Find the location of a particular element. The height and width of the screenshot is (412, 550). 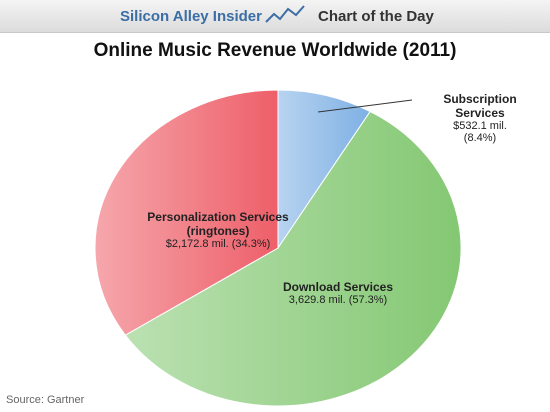

slice-label: Download Services 3,629.8 mil. (57.3%) is located at coordinates (338, 293).